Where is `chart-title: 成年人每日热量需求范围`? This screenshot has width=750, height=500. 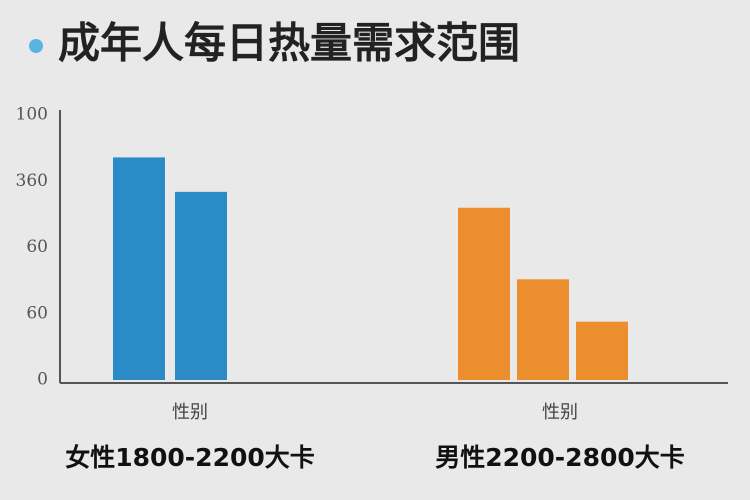
chart-title: 成年人每日热量需求范围 is located at coordinates (289, 43).